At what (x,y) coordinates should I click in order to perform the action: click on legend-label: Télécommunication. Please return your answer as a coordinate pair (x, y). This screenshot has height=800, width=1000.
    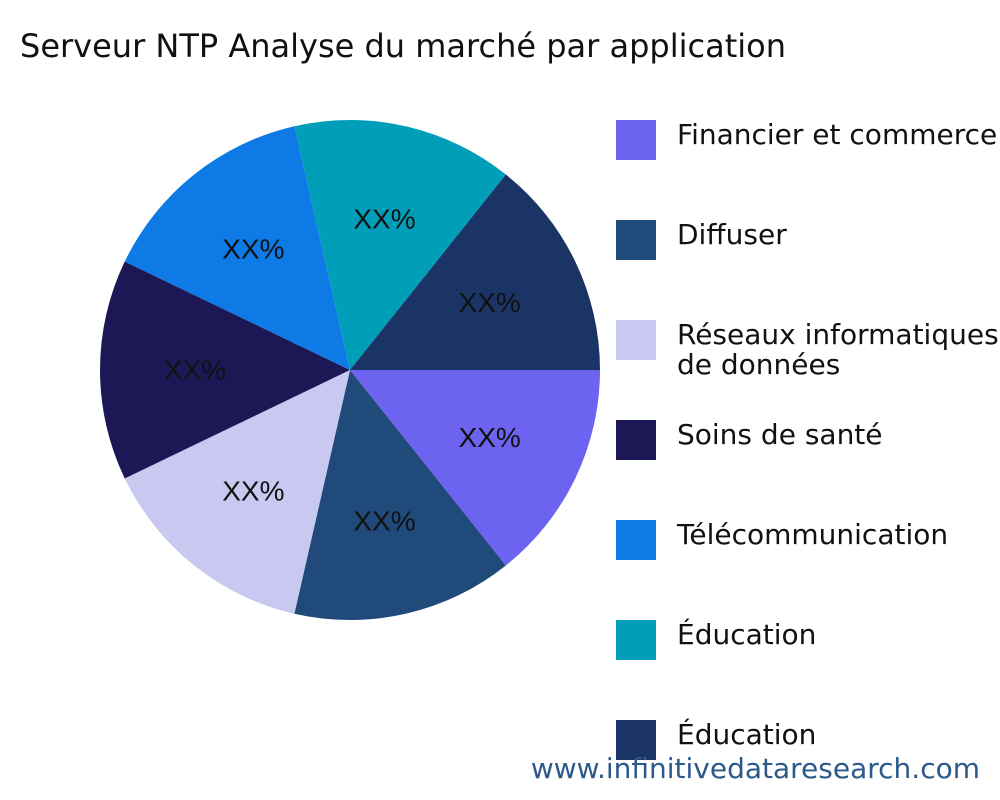
    Looking at the image, I should click on (813, 534).